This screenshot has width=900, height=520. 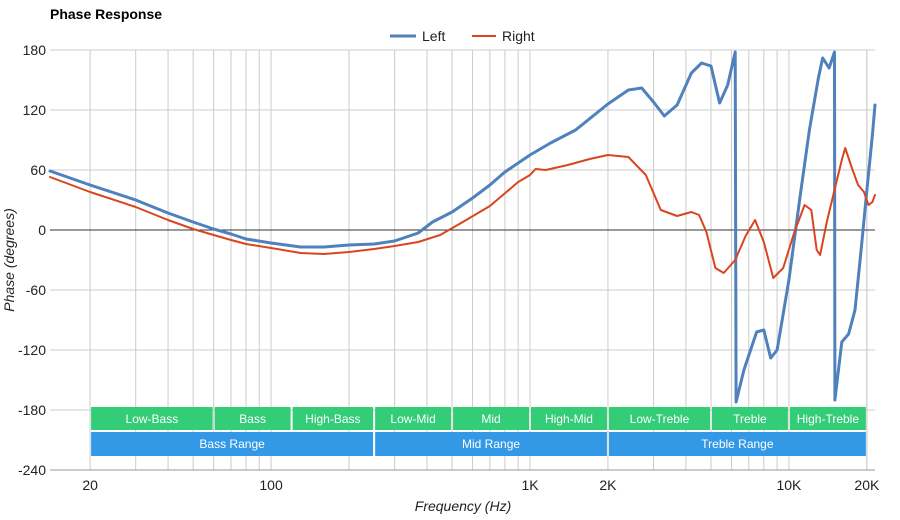 What do you see at coordinates (518, 36) in the screenshot?
I see `legend-label-right: Right` at bounding box center [518, 36].